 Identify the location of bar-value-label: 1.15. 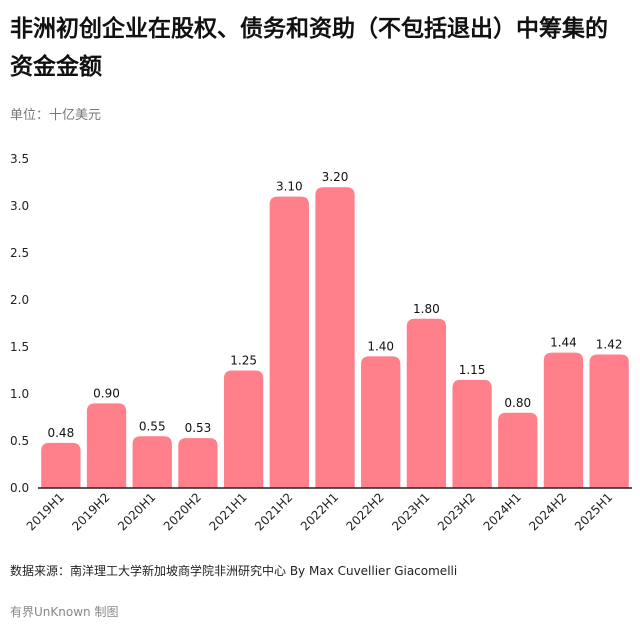
(472, 370).